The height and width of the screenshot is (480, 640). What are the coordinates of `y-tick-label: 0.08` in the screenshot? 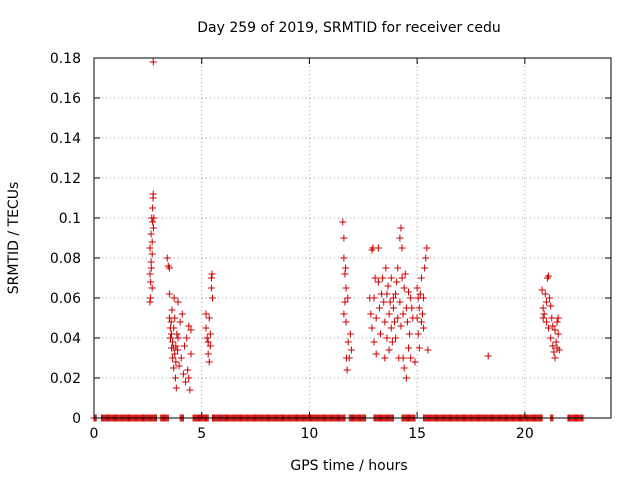 It's located at (65, 259).